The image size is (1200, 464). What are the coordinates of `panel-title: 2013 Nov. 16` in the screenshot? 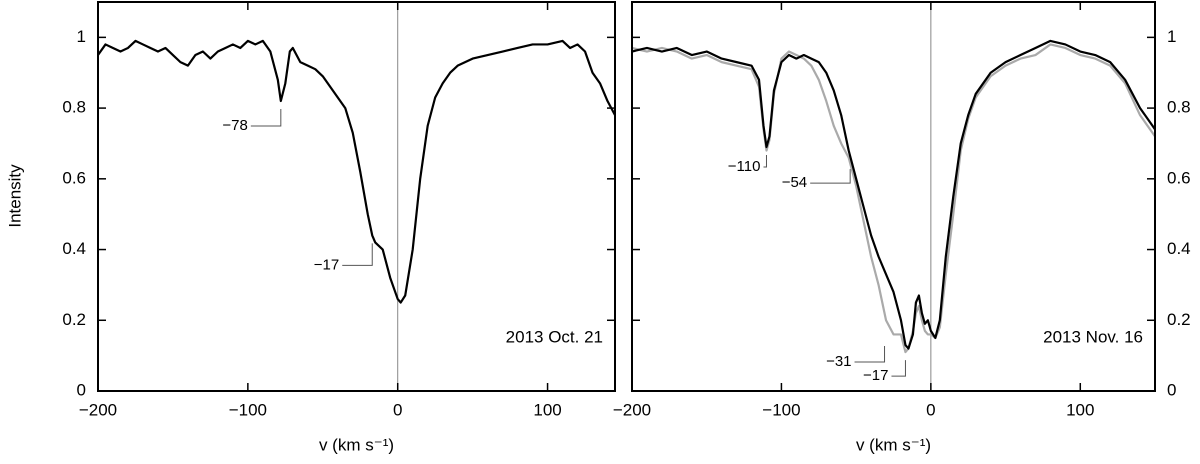 It's located at (1093, 336).